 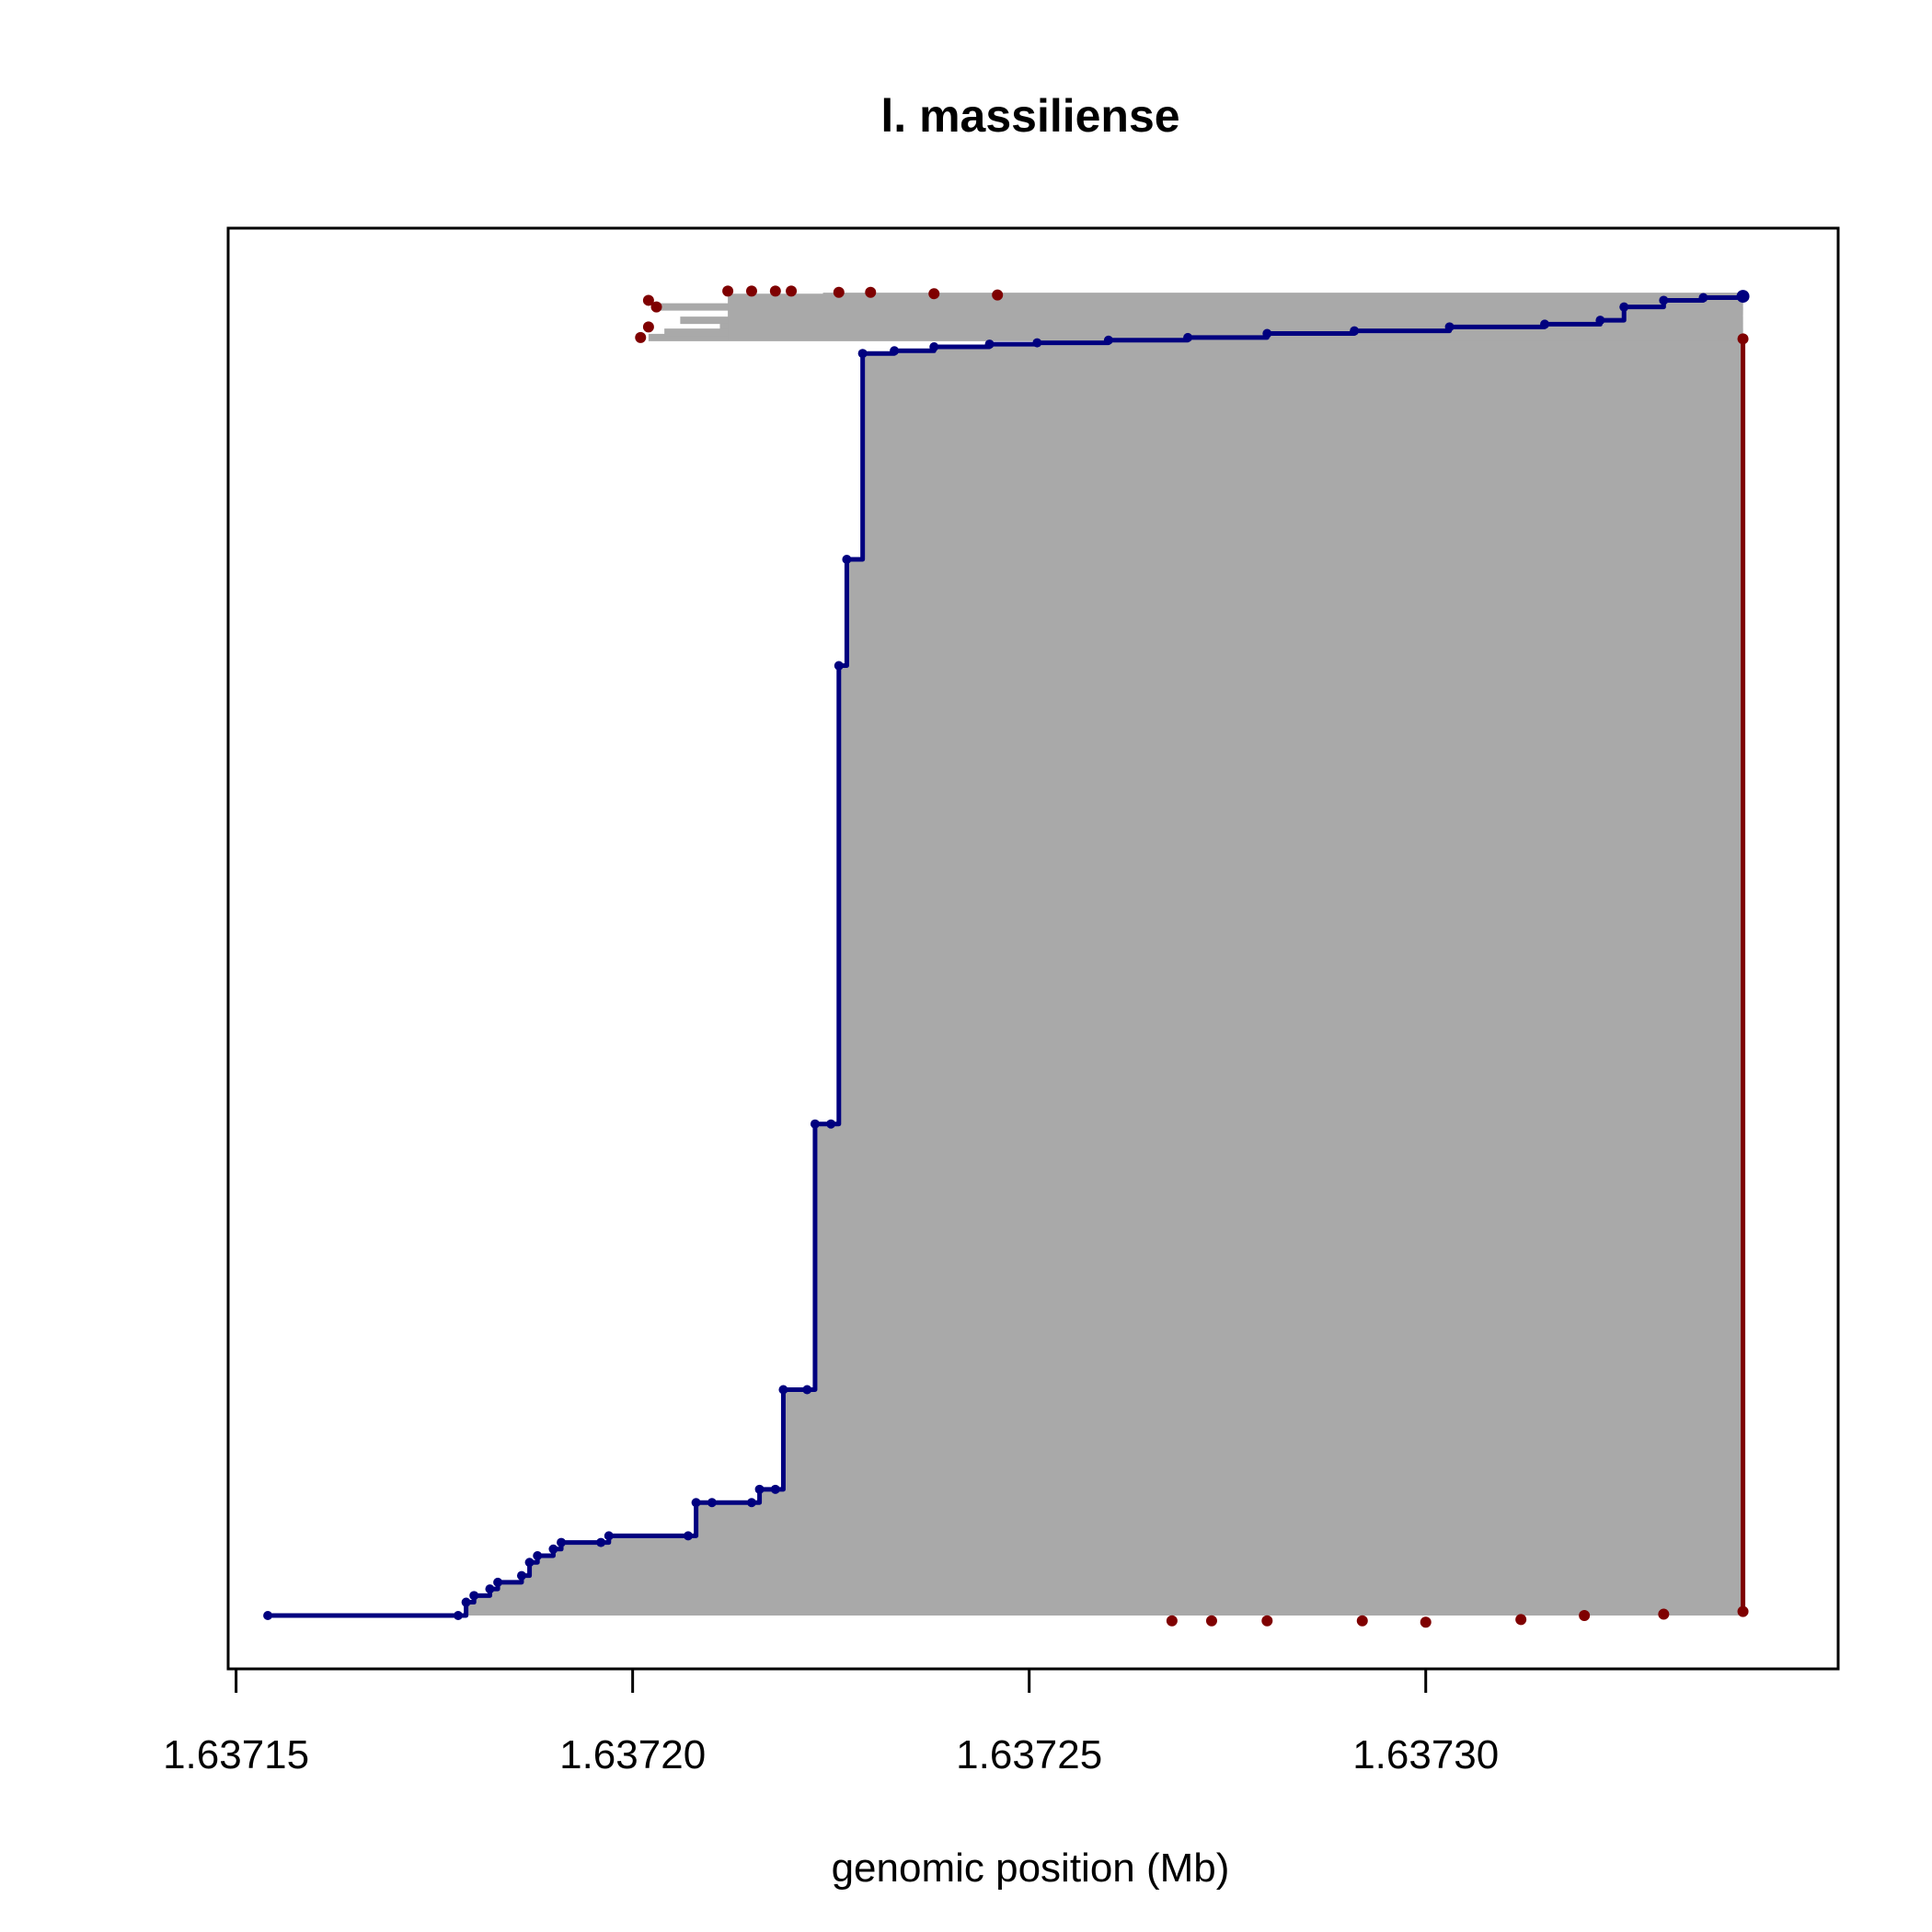 What do you see at coordinates (831, 1722) in the screenshot?
I see `x-axis: 1.63715 1.63720 1.63725 1.63730` at bounding box center [831, 1722].